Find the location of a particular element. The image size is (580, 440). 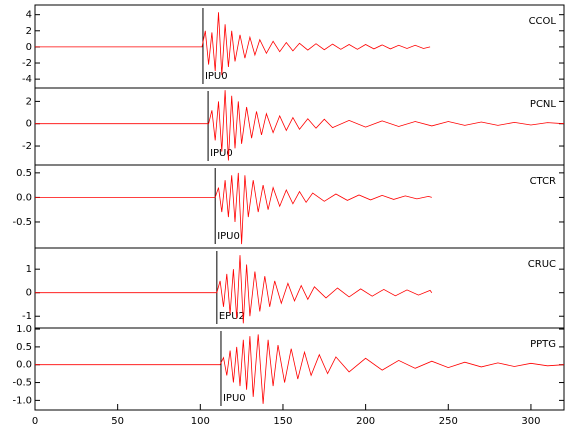

x-tick-label: 250 is located at coordinates (448, 421).